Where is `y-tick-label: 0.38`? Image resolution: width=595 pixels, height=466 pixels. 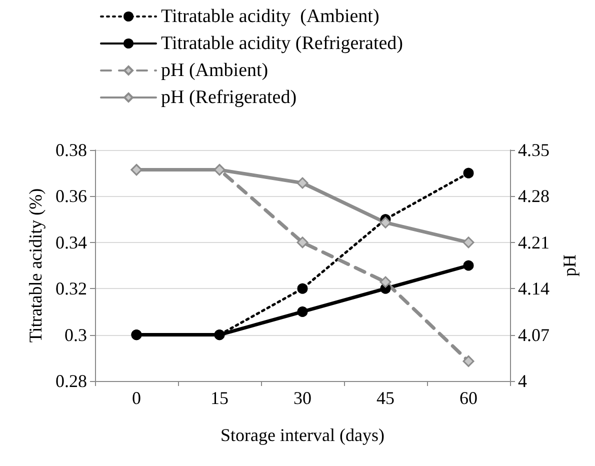
y-tick-label: 0.38 is located at coordinates (71, 150).